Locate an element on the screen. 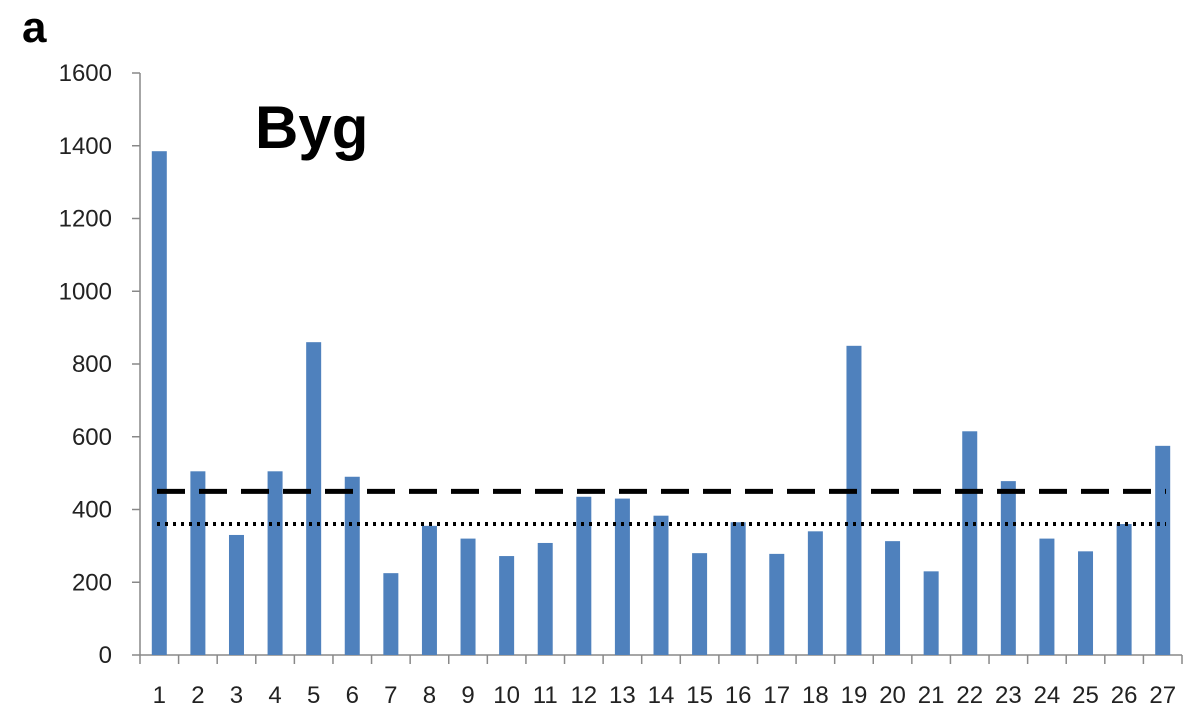  chart-title: Byg is located at coordinates (311, 127).